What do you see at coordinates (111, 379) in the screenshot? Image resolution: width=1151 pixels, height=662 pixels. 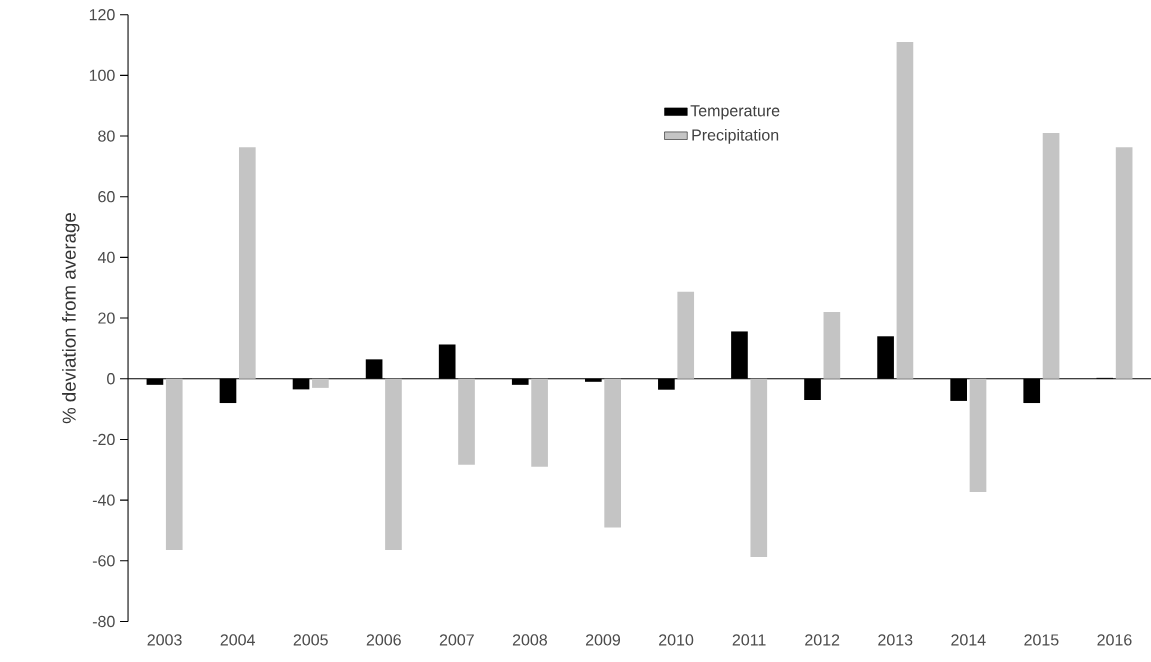 I see `y-tick-label: 0` at bounding box center [111, 379].